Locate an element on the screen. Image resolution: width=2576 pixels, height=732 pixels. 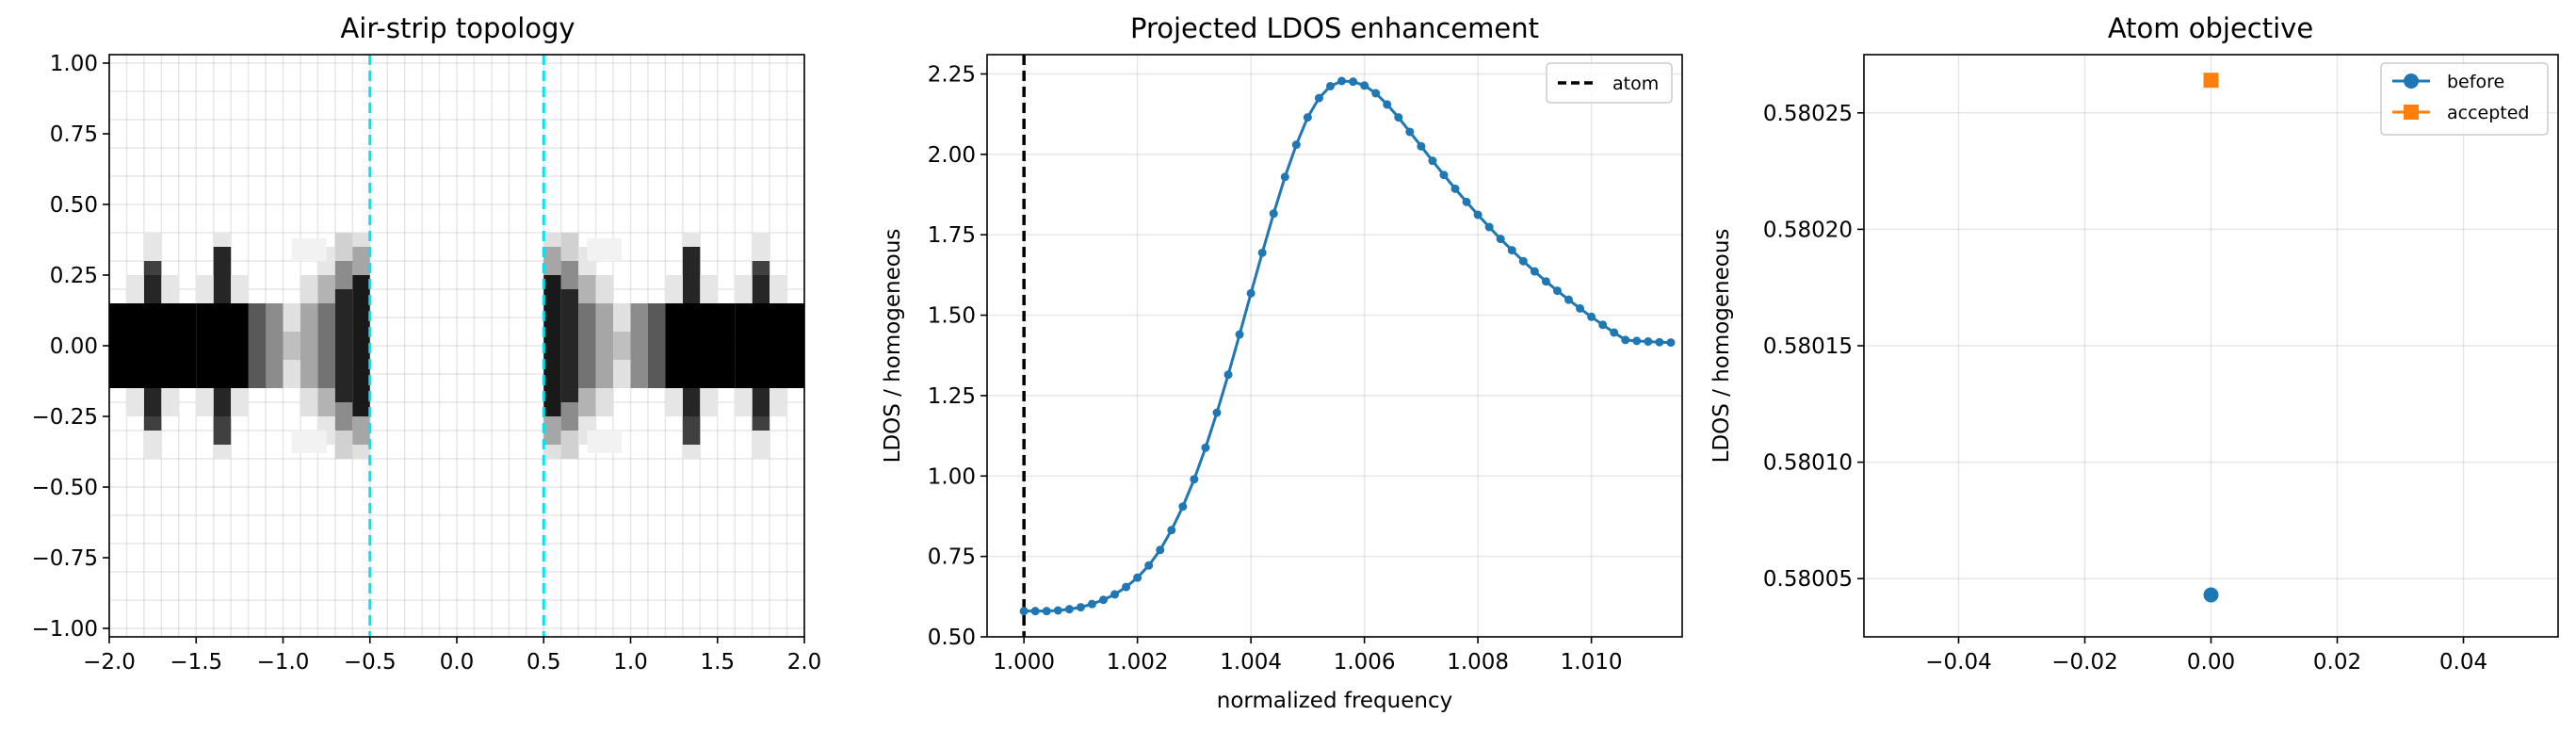
y-axis-label: LDOS / homogeneous is located at coordinates (1721, 346).